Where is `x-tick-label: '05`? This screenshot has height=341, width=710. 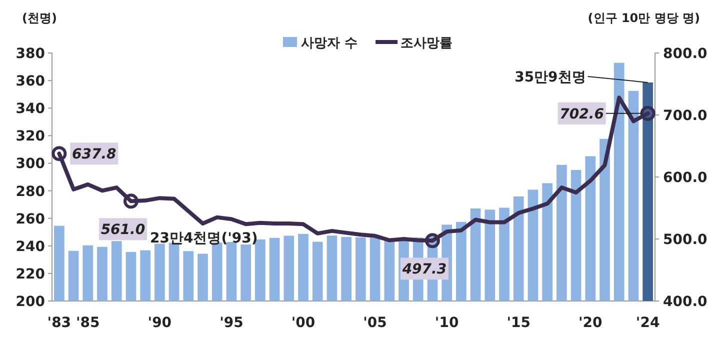 x-tick-label: '05 is located at coordinates (375, 323).